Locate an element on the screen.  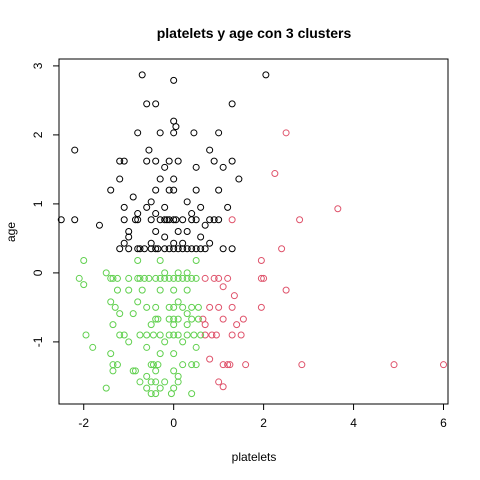
x-axis-label: platelets is located at coordinates (254, 457).